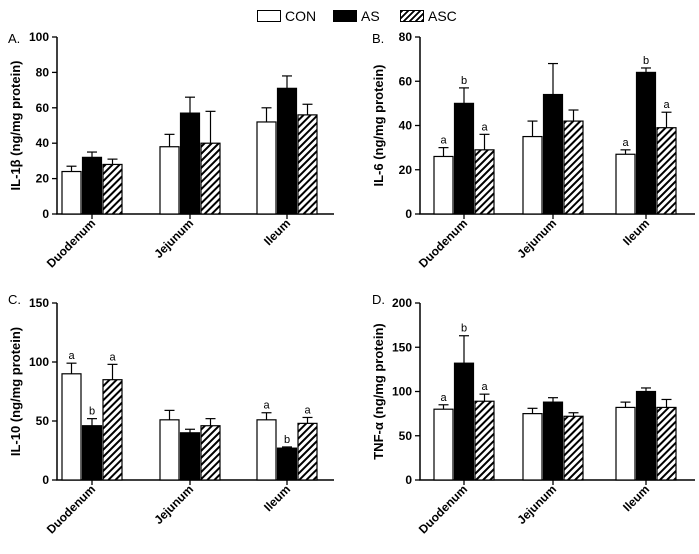  Describe the element at coordinates (269, 16) in the screenshot. I see `legend-swatch-con` at that location.